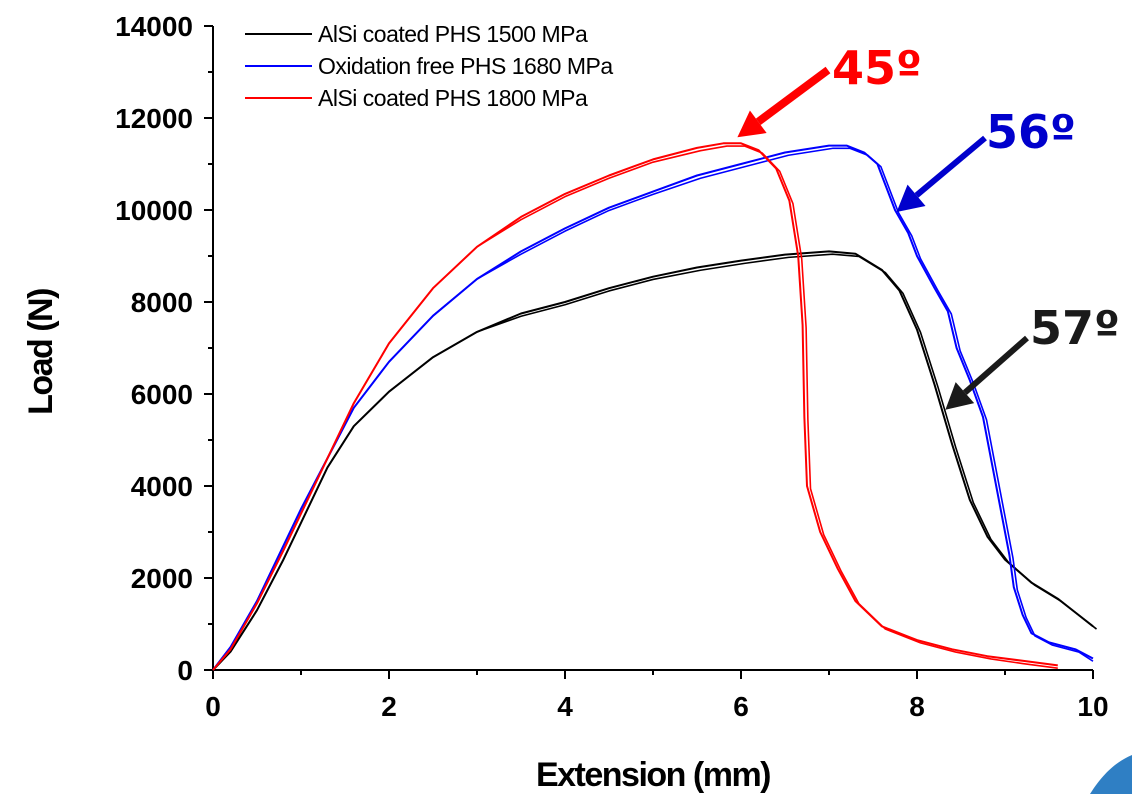 Image resolution: width=1132 pixels, height=794 pixels. What do you see at coordinates (154, 26) in the screenshot?
I see `y-tick-label: 14000` at bounding box center [154, 26].